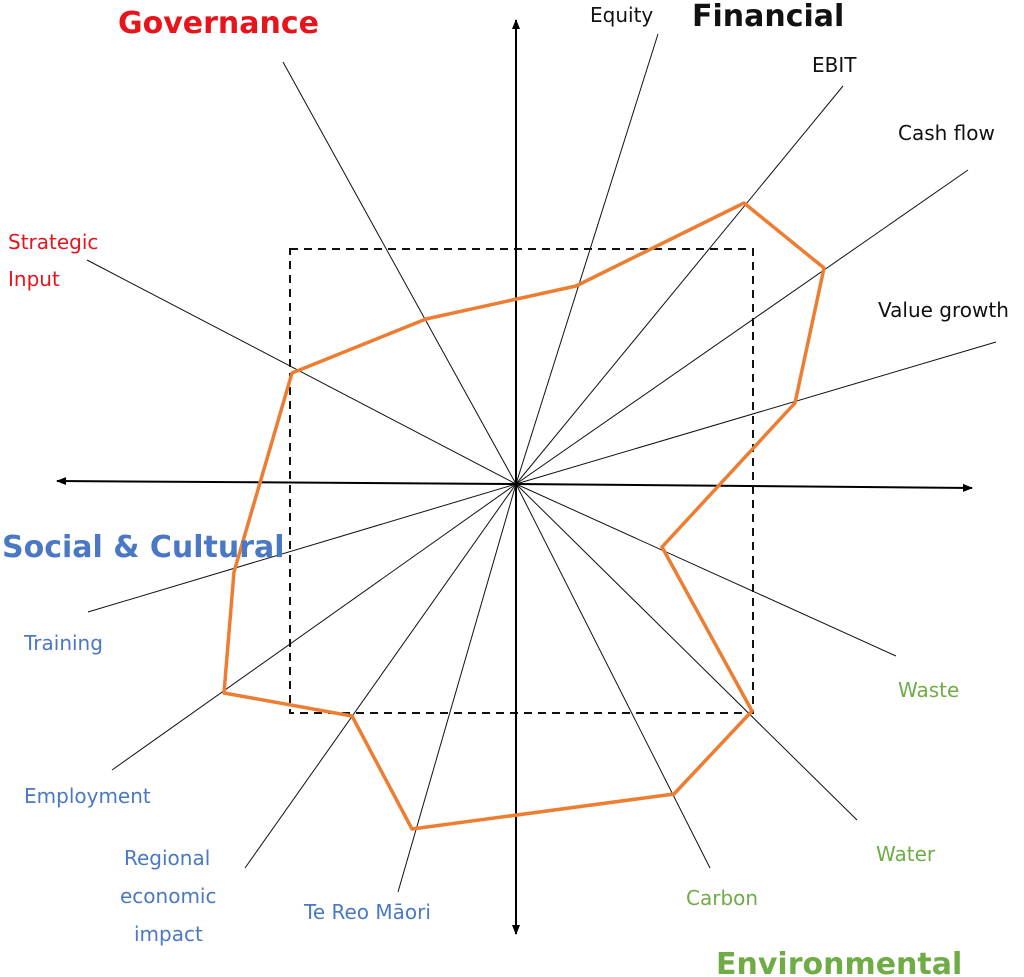 This screenshot has height=977, width=1024. Describe the element at coordinates (63, 643) in the screenshot. I see `label-training: Training` at that location.